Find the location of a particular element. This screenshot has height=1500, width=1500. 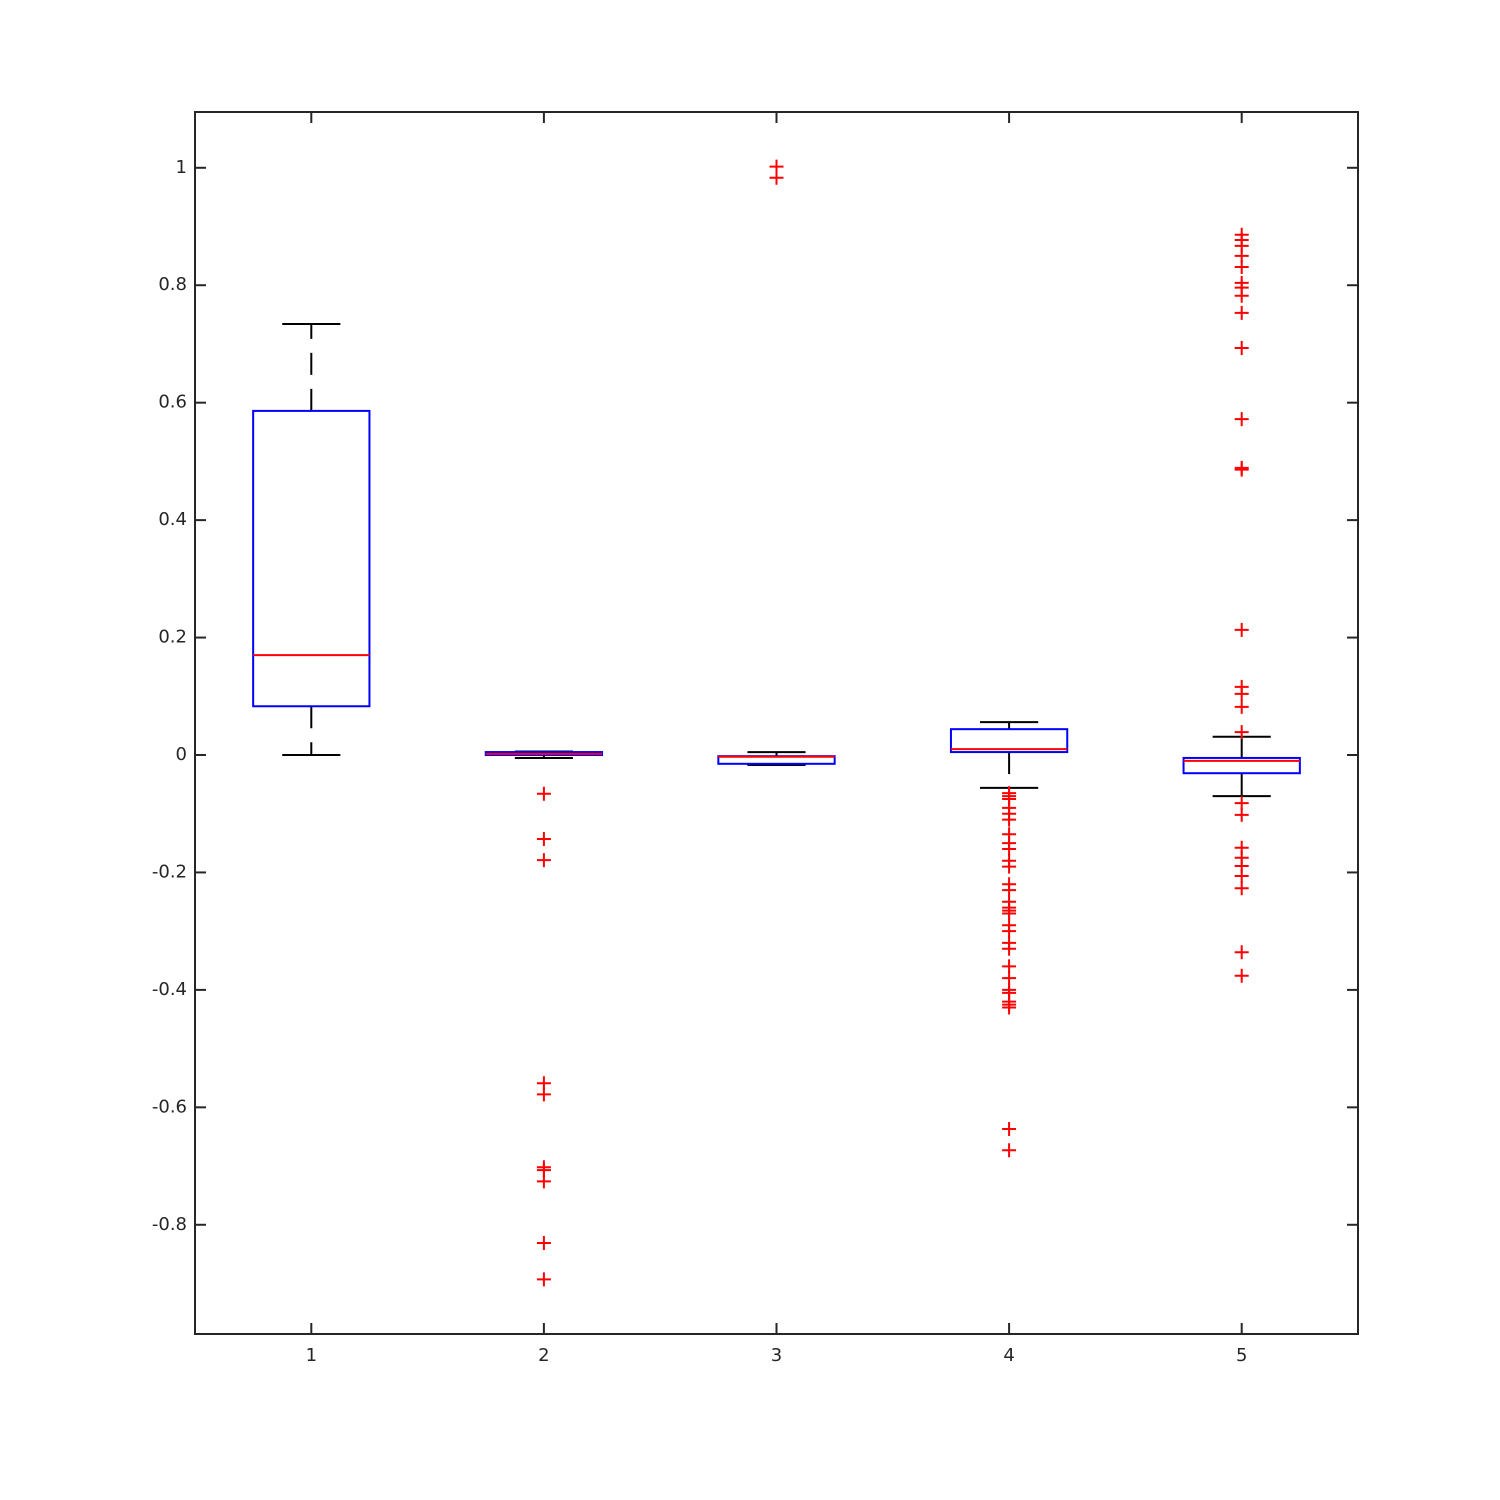

x-tick-label: 3 is located at coordinates (776, 1355).